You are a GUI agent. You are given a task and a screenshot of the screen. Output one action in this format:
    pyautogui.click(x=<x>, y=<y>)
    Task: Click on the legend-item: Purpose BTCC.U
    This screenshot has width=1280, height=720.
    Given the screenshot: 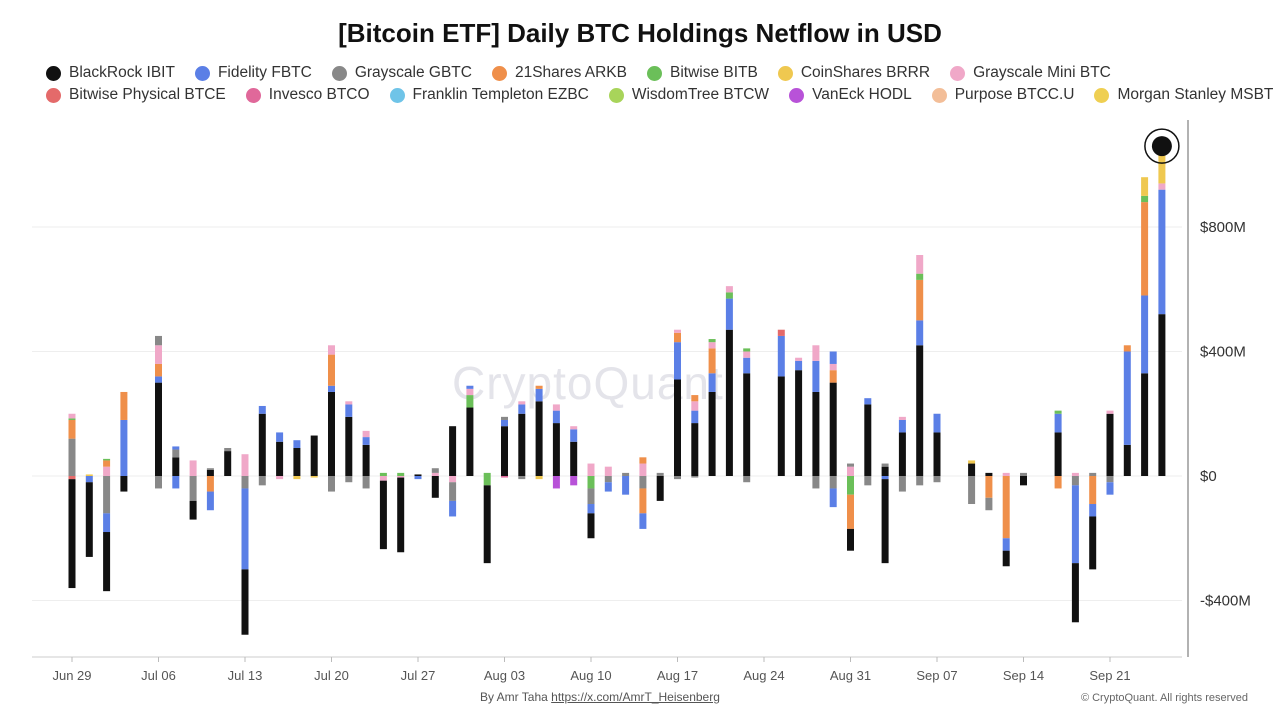 What is the action you would take?
    pyautogui.click(x=1002, y=95)
    